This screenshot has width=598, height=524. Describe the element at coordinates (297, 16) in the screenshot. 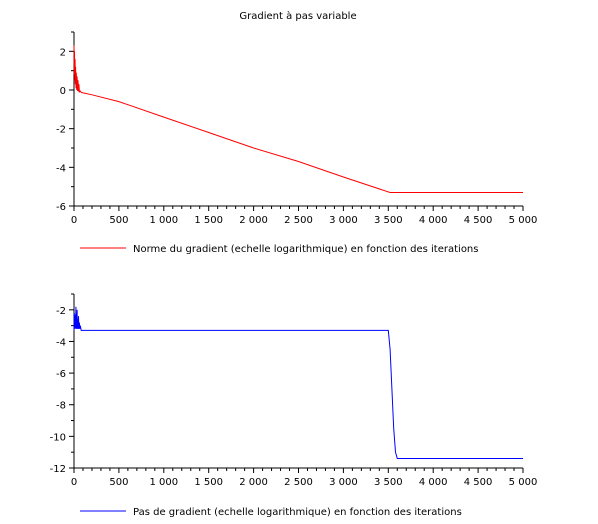

I see `figure-title: Gradient à pas variable` at that location.